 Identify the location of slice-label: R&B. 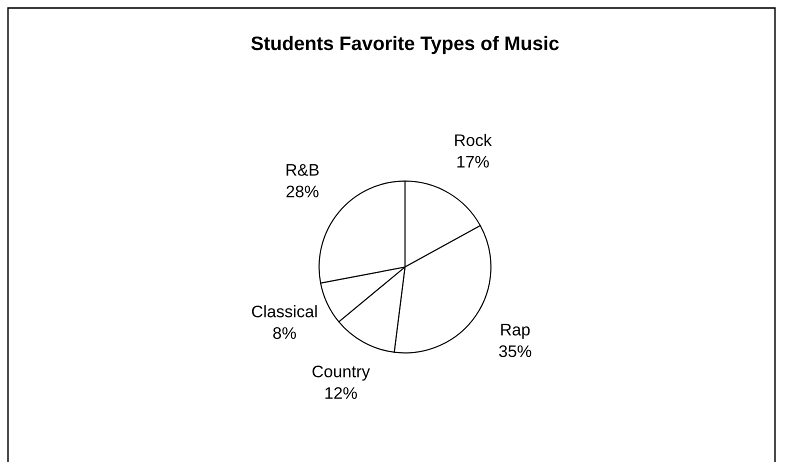
(302, 170).